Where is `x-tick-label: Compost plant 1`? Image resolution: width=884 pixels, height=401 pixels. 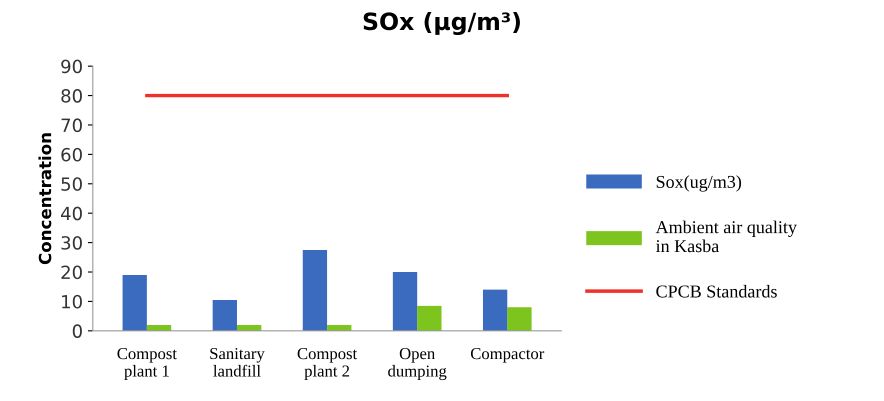 x-tick-label: Compost plant 1 is located at coordinates (147, 364).